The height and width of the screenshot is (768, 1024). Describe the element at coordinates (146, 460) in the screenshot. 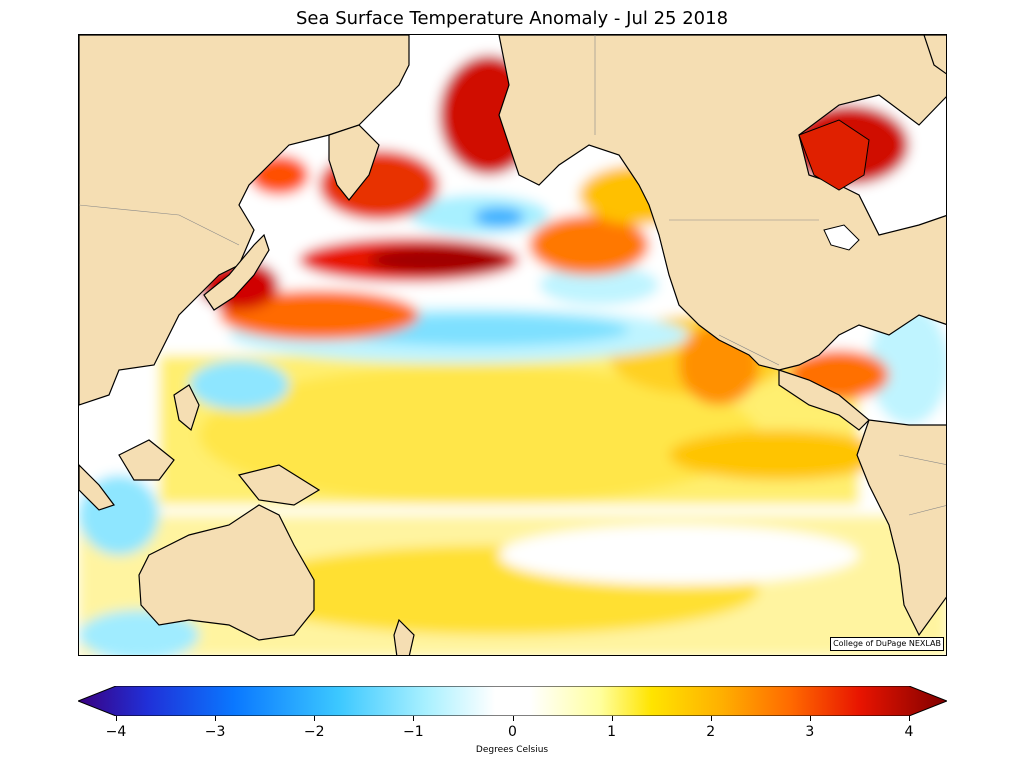

I see `land-borneo` at that location.